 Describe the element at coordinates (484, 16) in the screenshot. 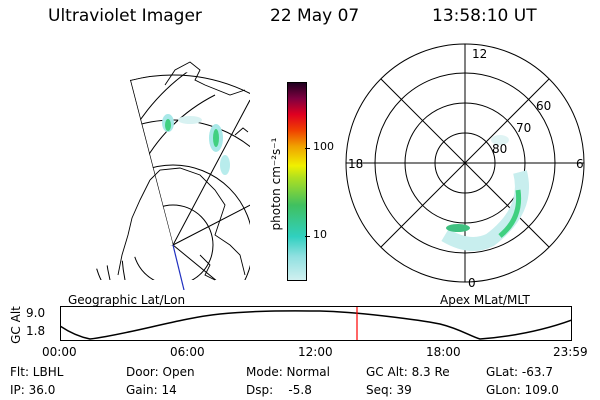

I see `time-label: 13:58:10 UT` at that location.